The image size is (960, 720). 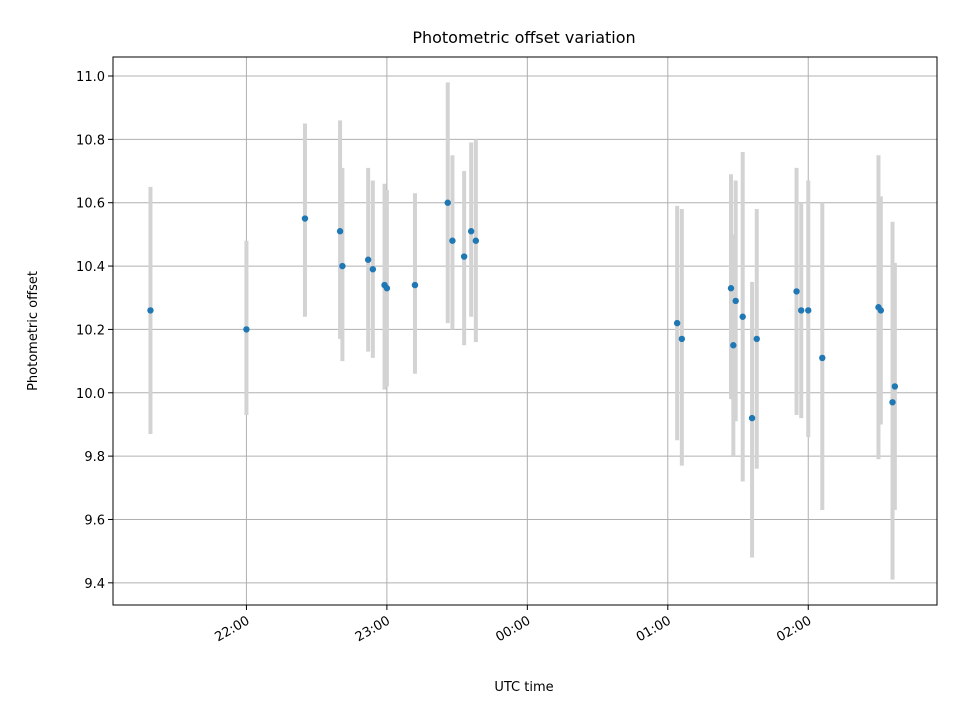 What do you see at coordinates (523, 687) in the screenshot?
I see `x-axis-label: UTC time` at bounding box center [523, 687].